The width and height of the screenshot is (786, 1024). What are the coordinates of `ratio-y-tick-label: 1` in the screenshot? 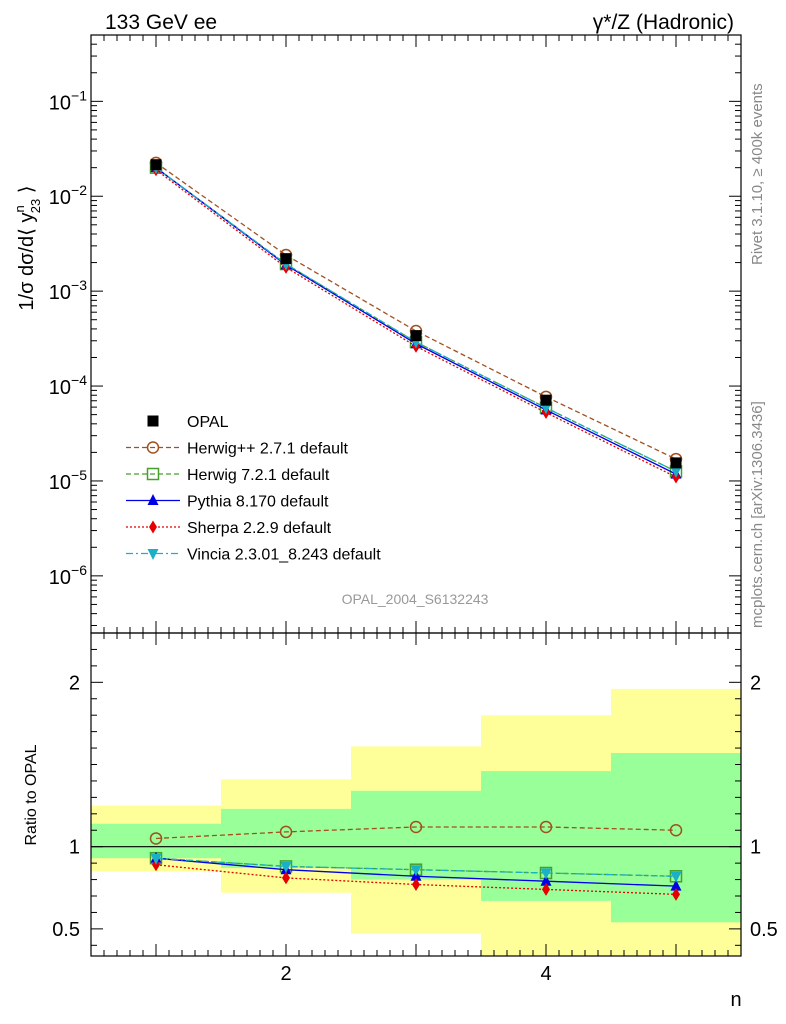 It's located at (74, 848).